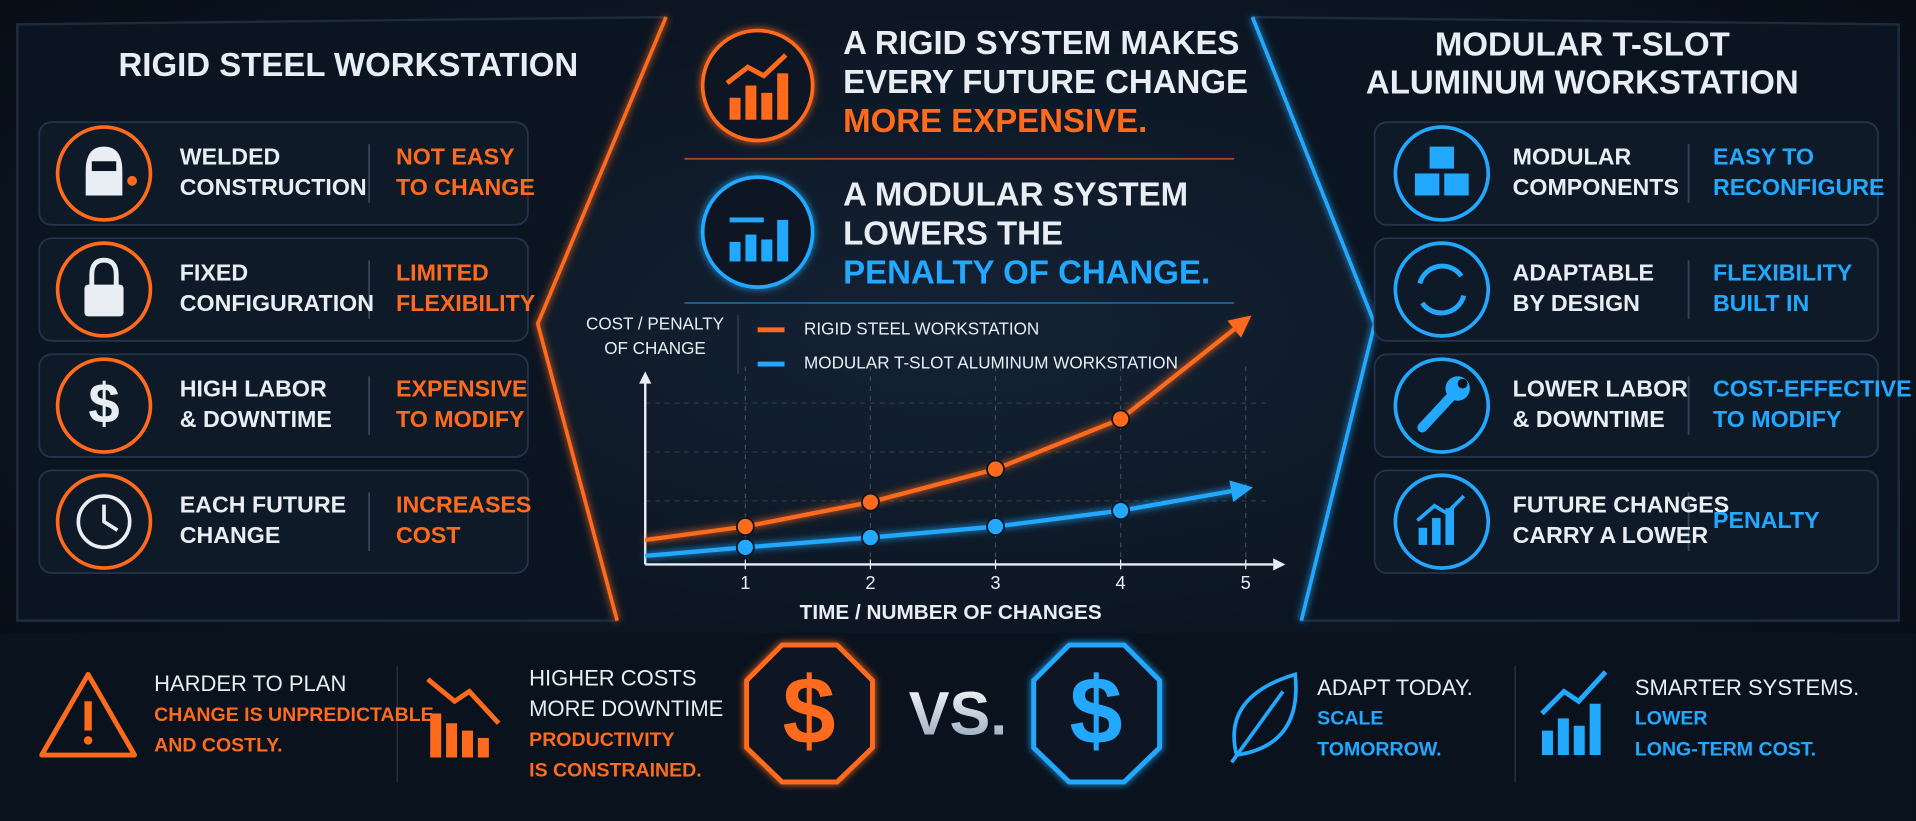 The height and width of the screenshot is (821, 1916). I want to click on x-axis-arrow, so click(1279, 564).